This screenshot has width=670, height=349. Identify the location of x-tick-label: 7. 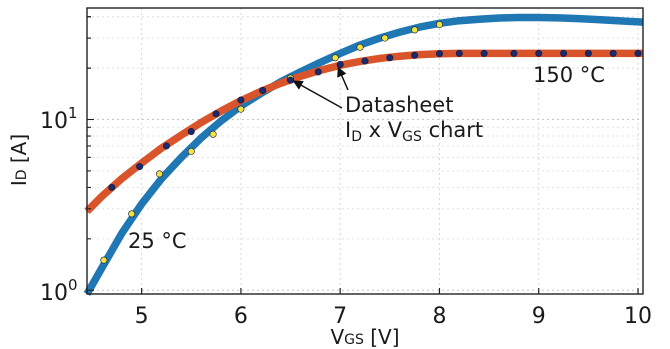
(340, 316).